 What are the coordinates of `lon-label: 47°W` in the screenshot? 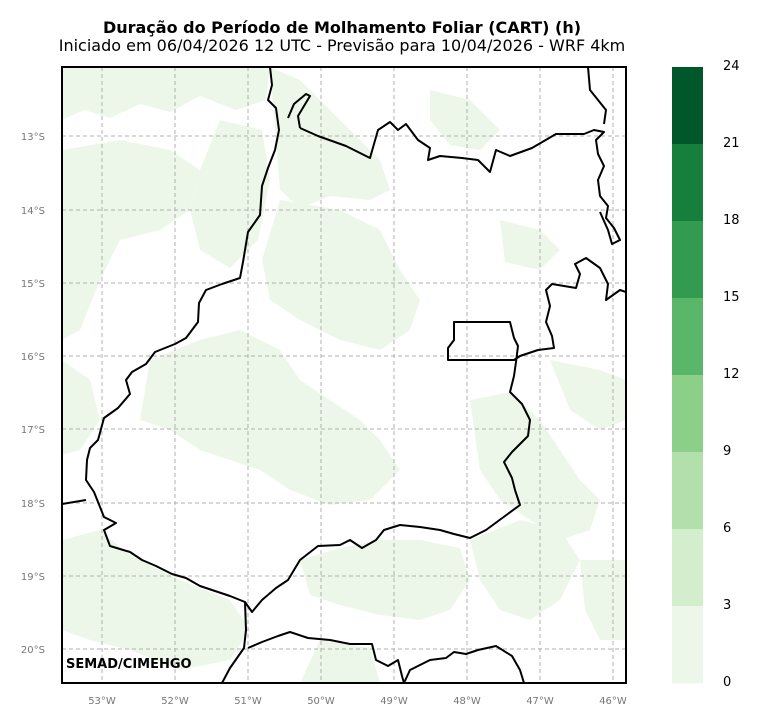 It's located at (540, 701).